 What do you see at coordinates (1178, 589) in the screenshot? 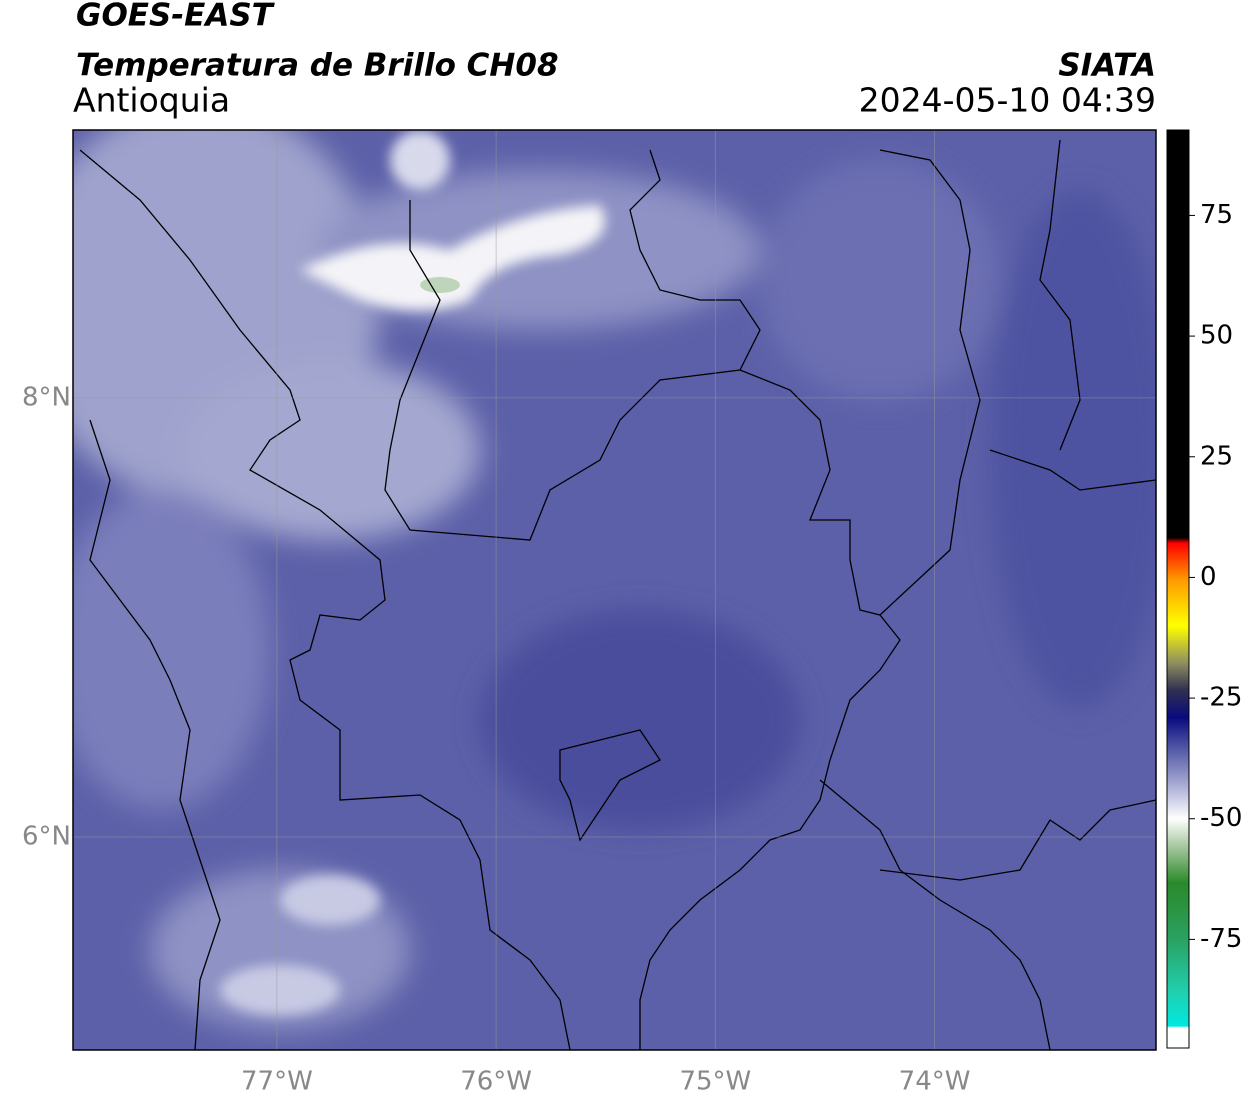
I see `colorbar` at bounding box center [1178, 589].